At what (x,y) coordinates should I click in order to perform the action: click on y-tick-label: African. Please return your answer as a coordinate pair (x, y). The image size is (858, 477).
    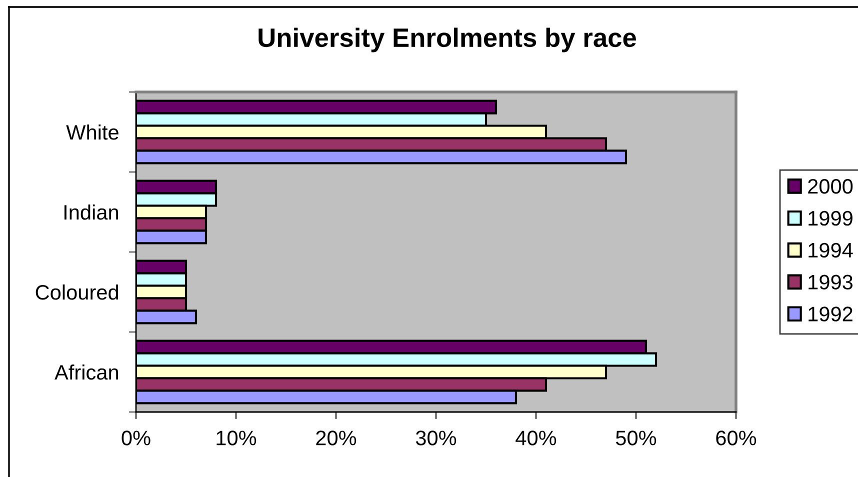
    Looking at the image, I should click on (86, 372).